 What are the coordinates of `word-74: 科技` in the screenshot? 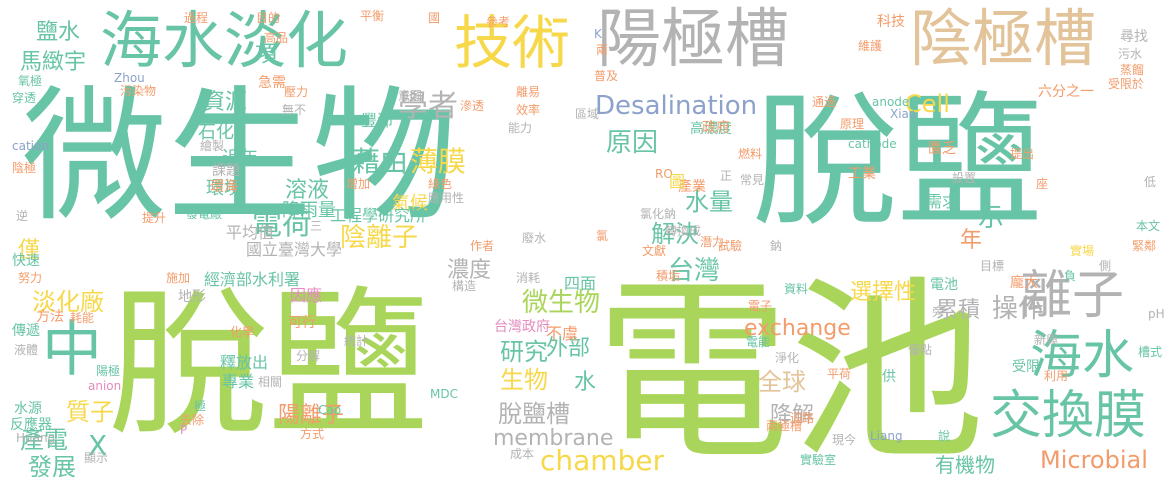 It's located at (891, 22).